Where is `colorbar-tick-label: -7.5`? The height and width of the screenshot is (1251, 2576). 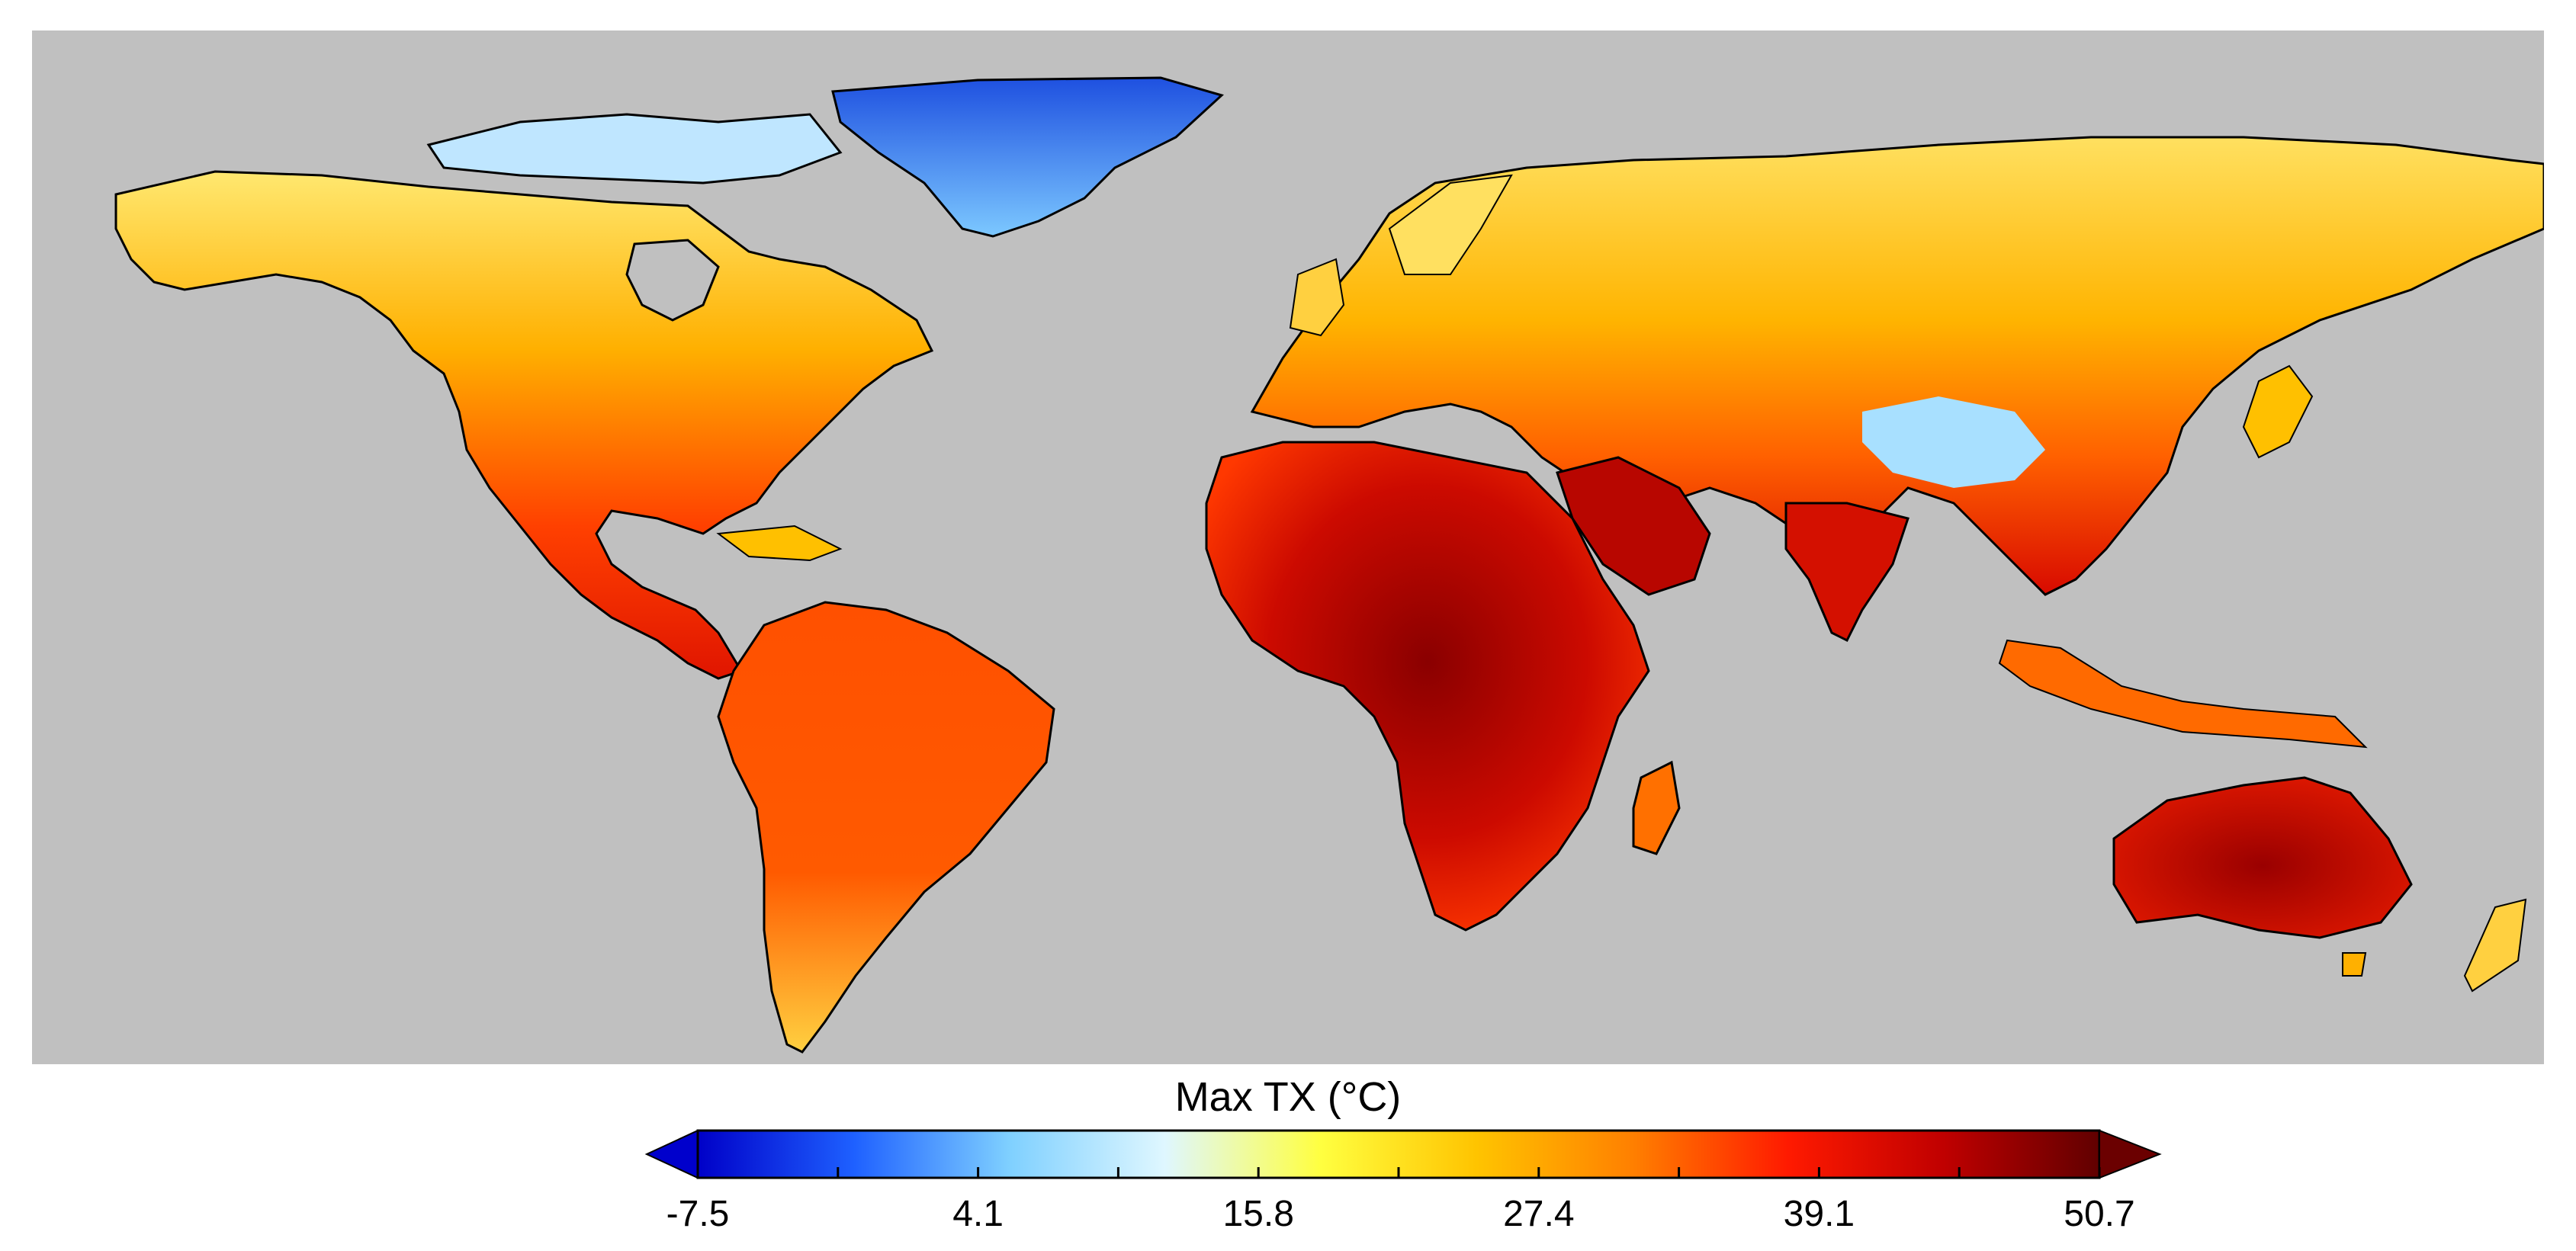 colorbar-tick-label: -7.5 is located at coordinates (698, 1214).